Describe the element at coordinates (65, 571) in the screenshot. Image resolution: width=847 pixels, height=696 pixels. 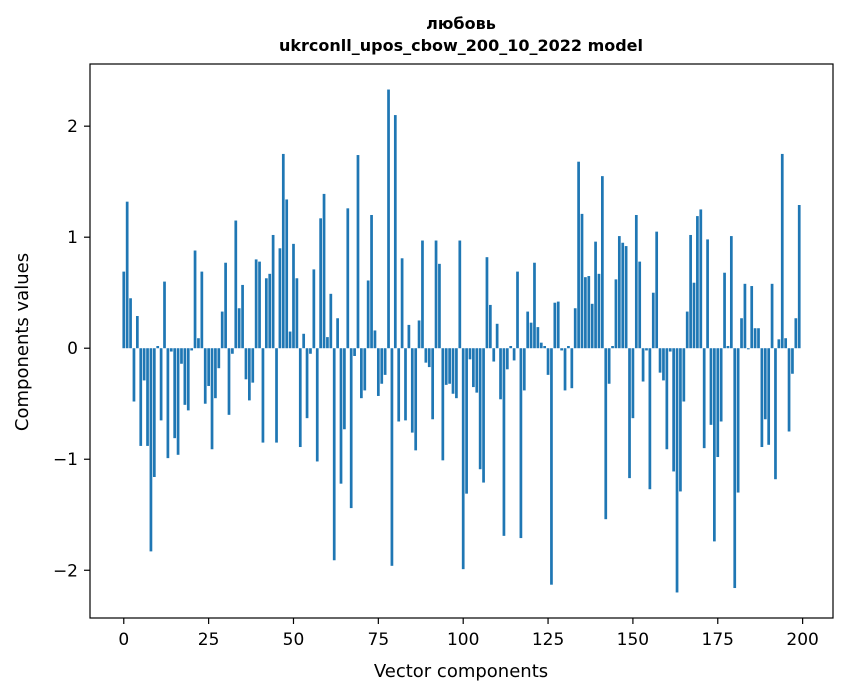
I see `y-tick-label: −2` at that location.